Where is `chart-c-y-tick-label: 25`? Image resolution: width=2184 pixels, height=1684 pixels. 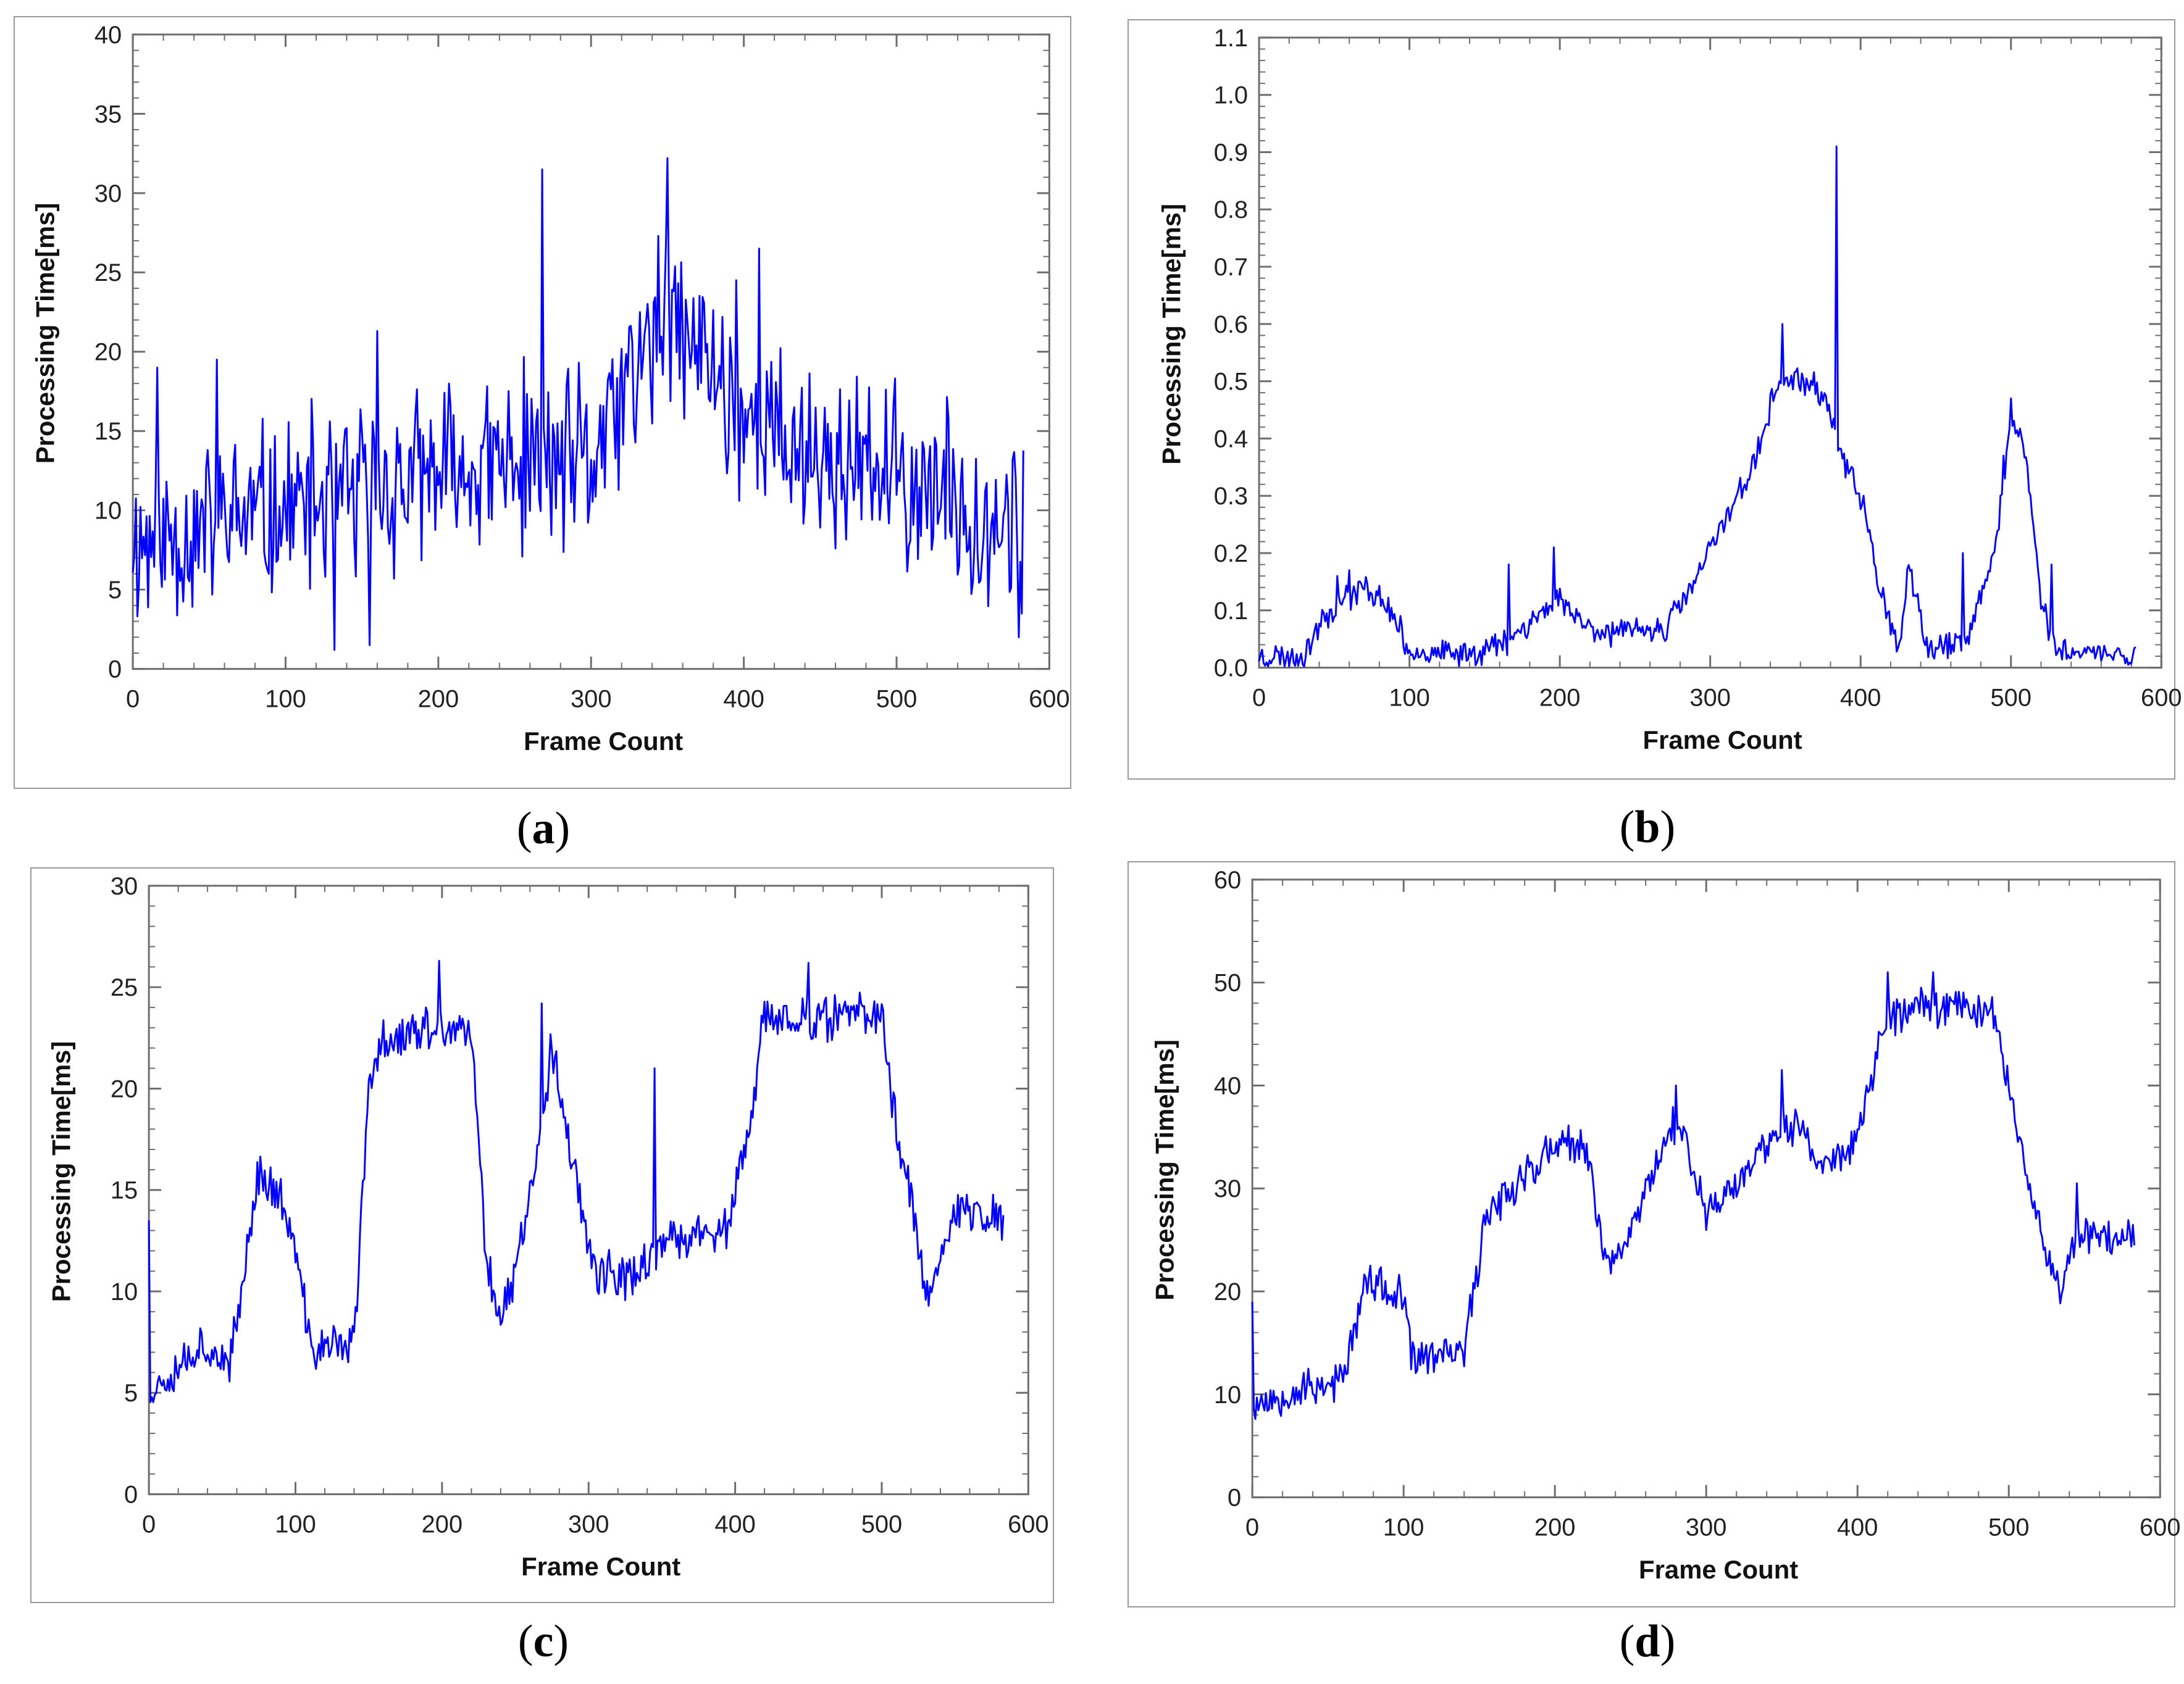 chart-c-y-tick-label: 25 is located at coordinates (124, 987).